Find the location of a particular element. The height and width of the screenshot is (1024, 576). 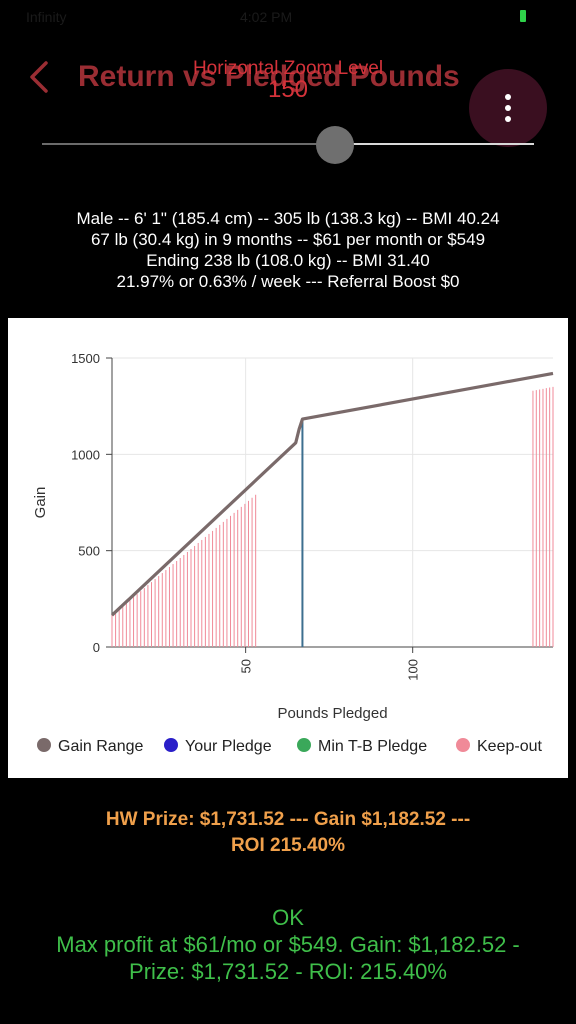

x-axis-label: Pounds Pledged is located at coordinates (332, 713).